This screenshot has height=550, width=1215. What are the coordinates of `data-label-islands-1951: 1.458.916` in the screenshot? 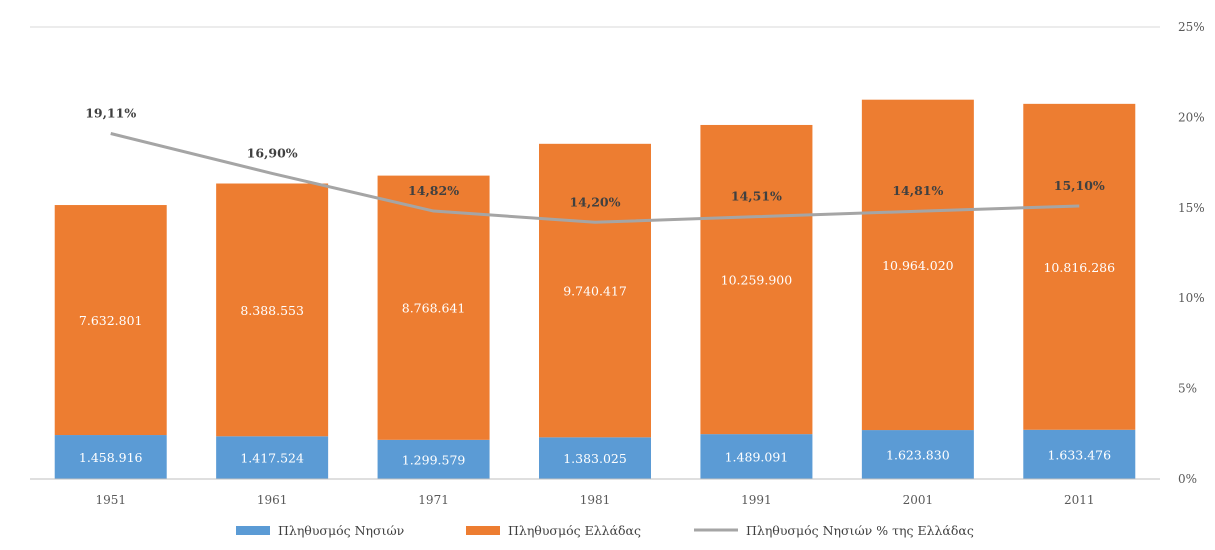 It's located at (111, 457).